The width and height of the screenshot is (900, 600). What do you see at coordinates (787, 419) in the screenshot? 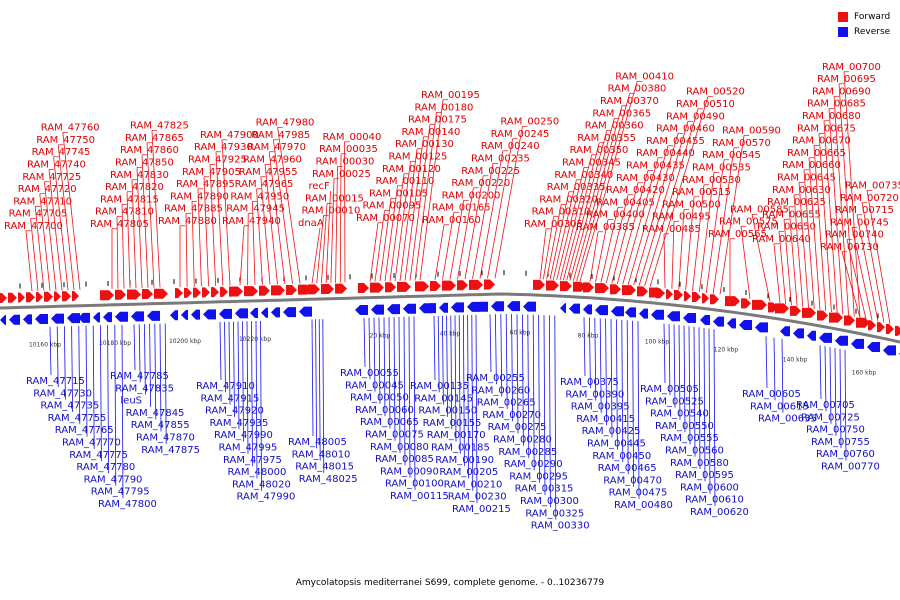
I see `reverse-gene-label: RAM_00635` at bounding box center [787, 419].